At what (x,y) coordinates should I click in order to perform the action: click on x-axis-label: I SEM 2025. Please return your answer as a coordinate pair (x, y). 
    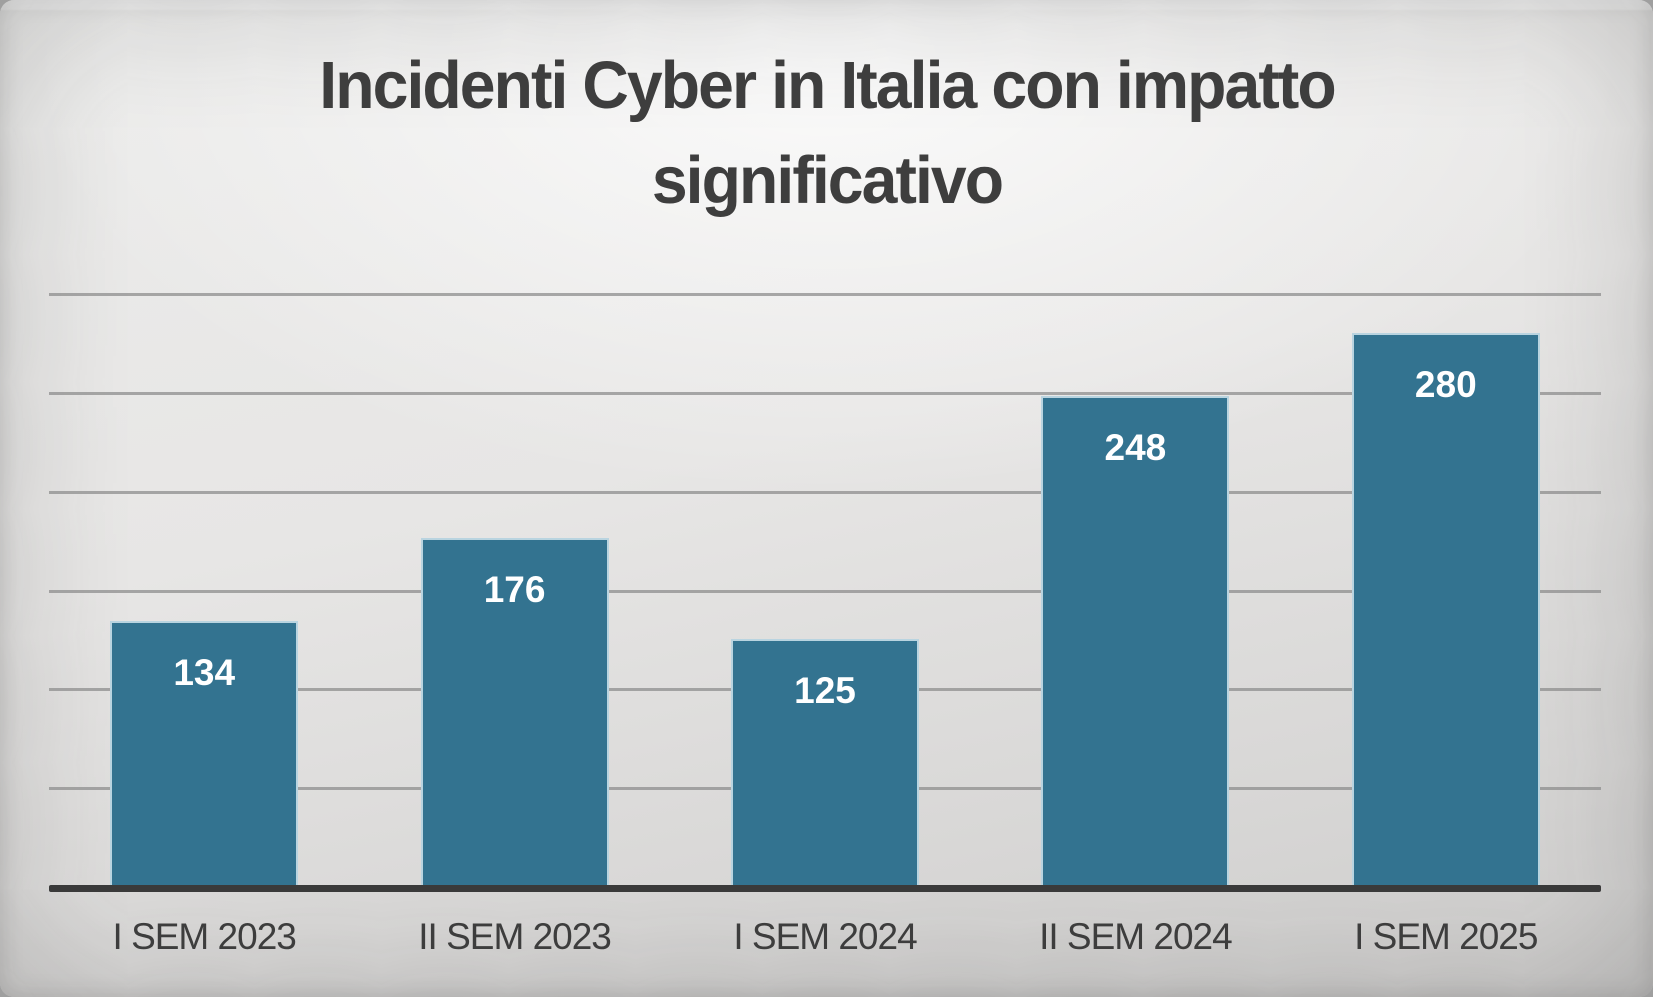
    Looking at the image, I should click on (1446, 936).